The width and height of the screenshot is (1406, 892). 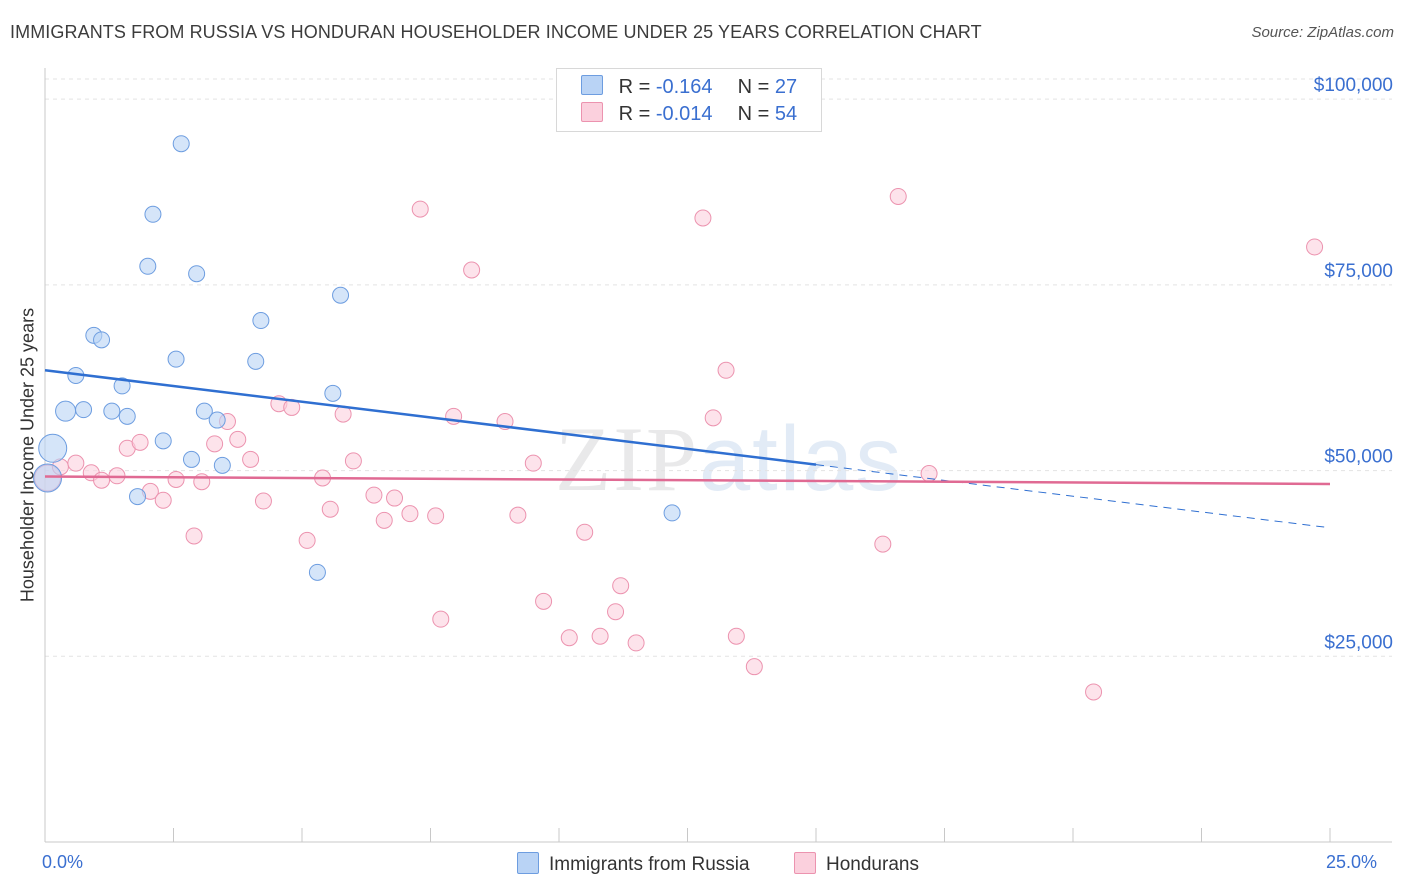 What do you see at coordinates (1358, 271) in the screenshot?
I see `y-tick-label: $75,000` at bounding box center [1358, 271].